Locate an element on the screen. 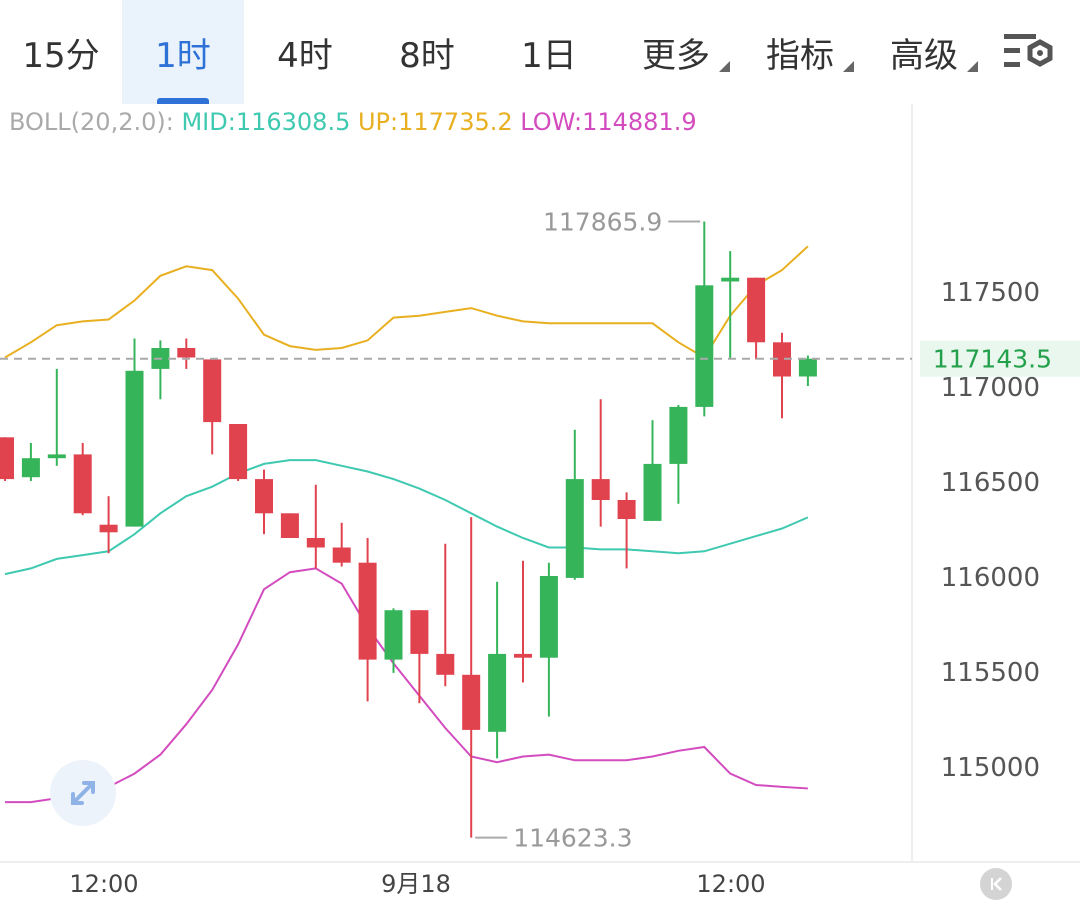 This screenshot has height=906, width=1080. boll-mid-line is located at coordinates (406, 517).